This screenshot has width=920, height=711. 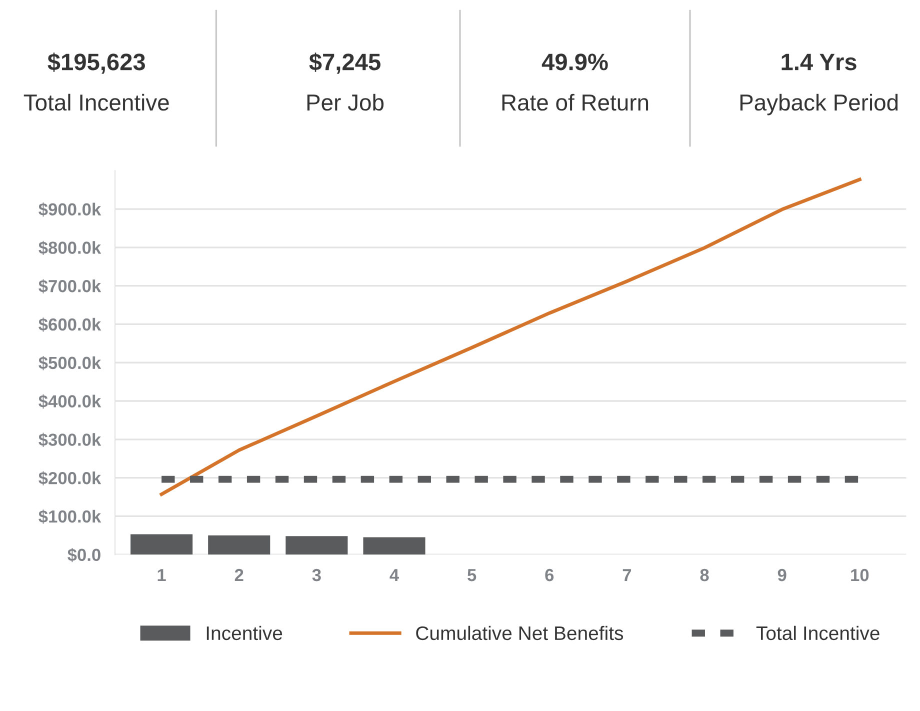 I want to click on text: $195,623, so click(x=96, y=63).